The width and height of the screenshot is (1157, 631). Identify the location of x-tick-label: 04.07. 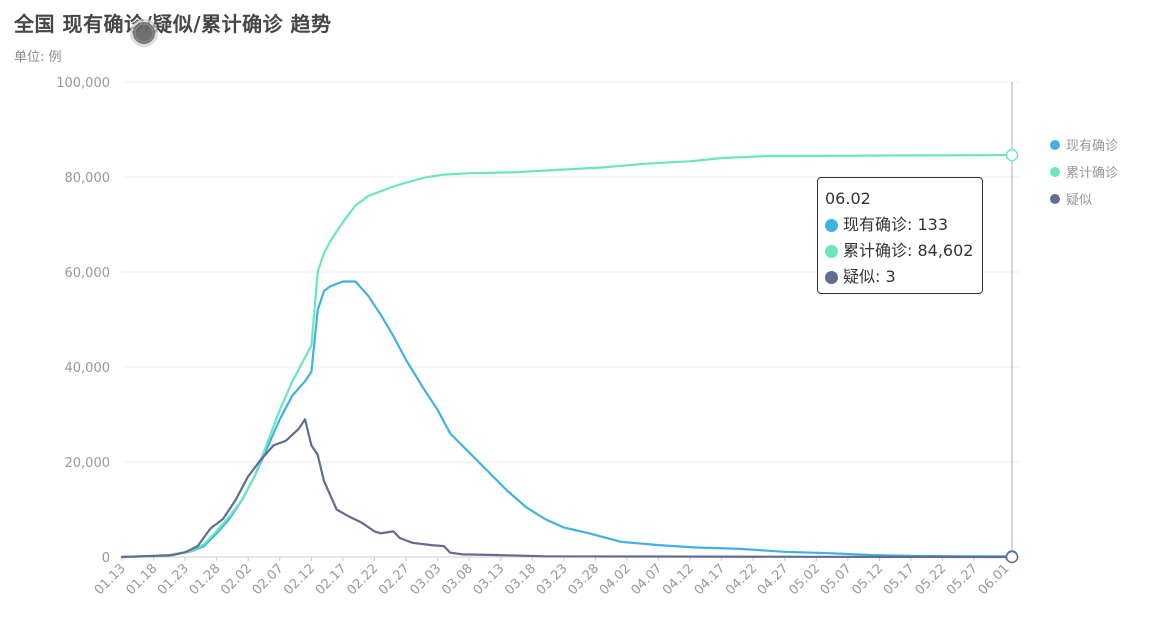
(646, 579).